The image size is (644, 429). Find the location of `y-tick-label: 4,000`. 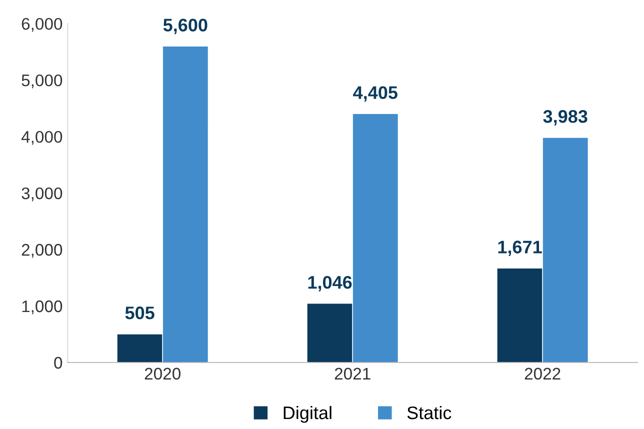

y-tick-label: 4,000 is located at coordinates (41, 137).